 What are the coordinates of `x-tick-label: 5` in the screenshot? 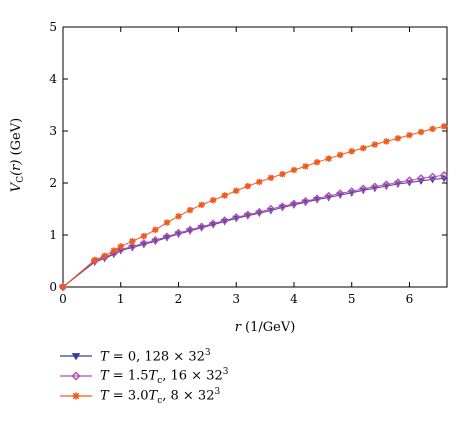 It's located at (352, 299).